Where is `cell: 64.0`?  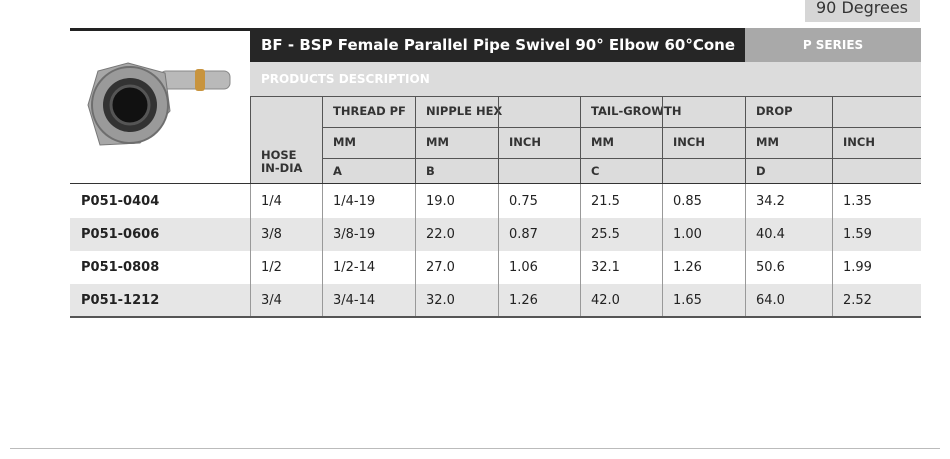 cell: 64.0 is located at coordinates (788, 300).